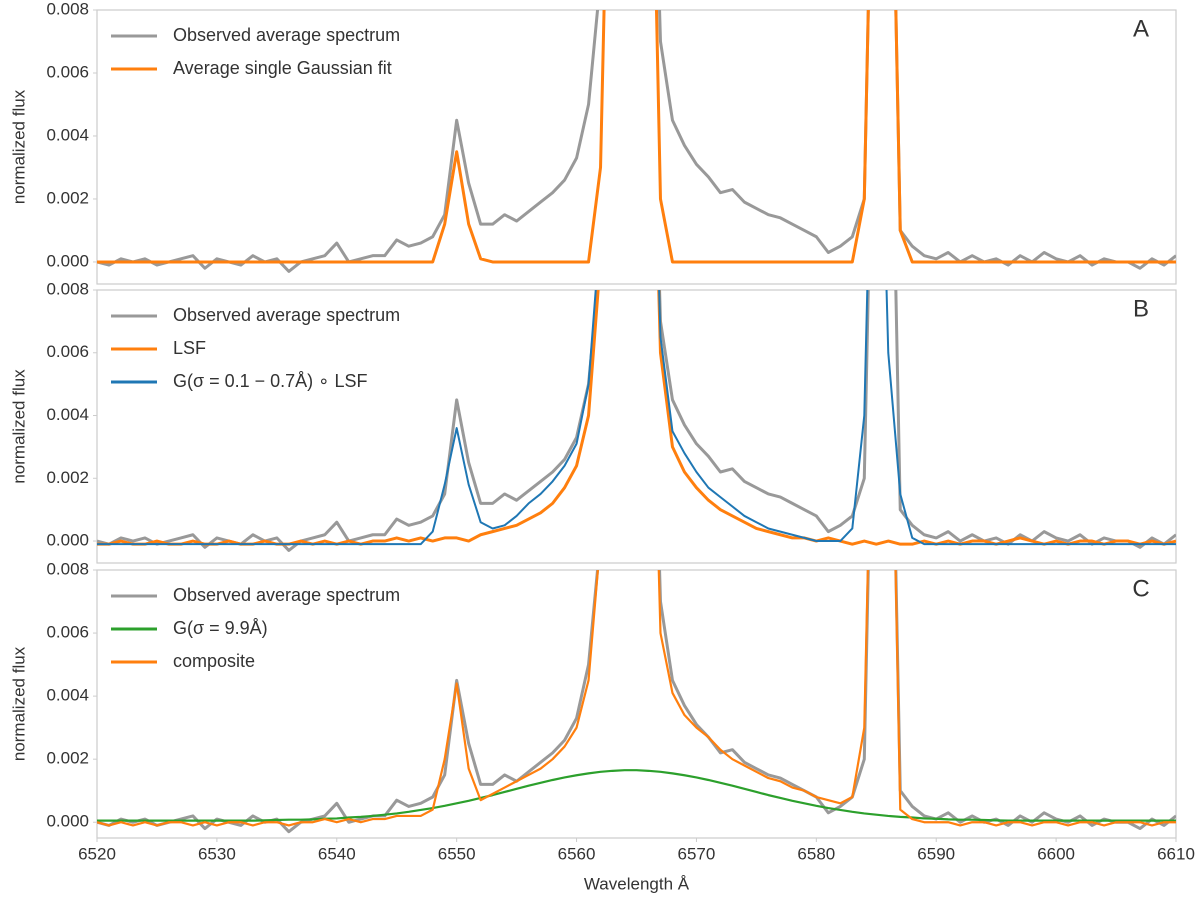  I want to click on x-tick-label: 6580, so click(816, 853).